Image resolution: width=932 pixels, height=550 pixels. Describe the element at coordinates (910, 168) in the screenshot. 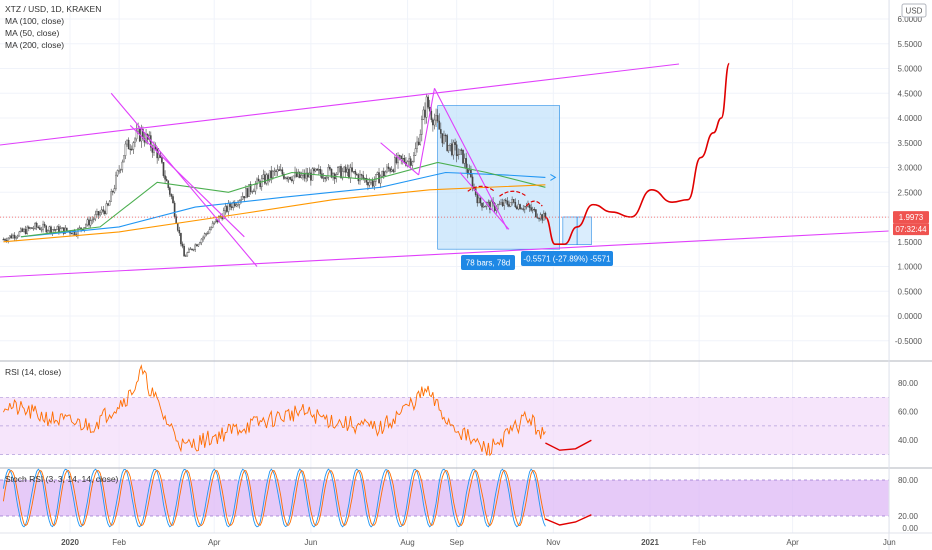

I see `price-tick-label: 3.0000` at that location.